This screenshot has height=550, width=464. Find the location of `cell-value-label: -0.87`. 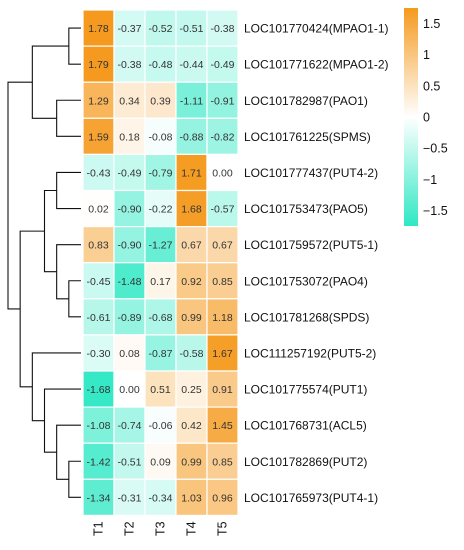

cell-value-label: -0.87 is located at coordinates (161, 354).